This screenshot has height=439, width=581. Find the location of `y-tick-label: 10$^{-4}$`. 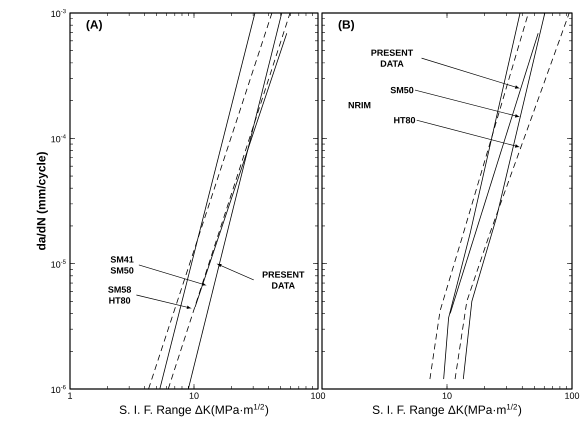

y-tick-label: 10$^{-4}$ is located at coordinates (58, 138).